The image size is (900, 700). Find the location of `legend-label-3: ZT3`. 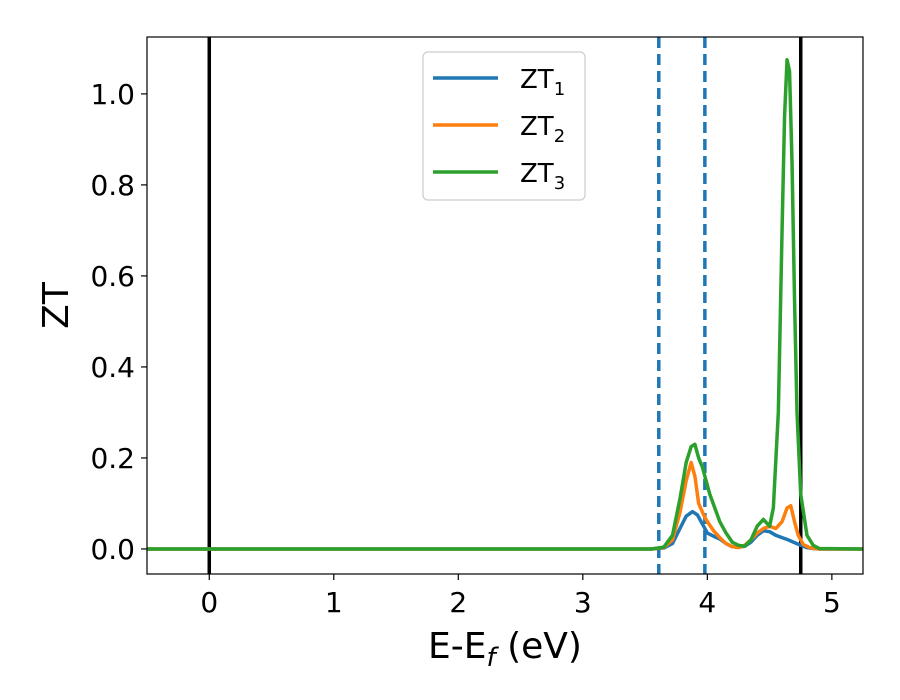

legend-label-3: ZT3 is located at coordinates (542, 176).